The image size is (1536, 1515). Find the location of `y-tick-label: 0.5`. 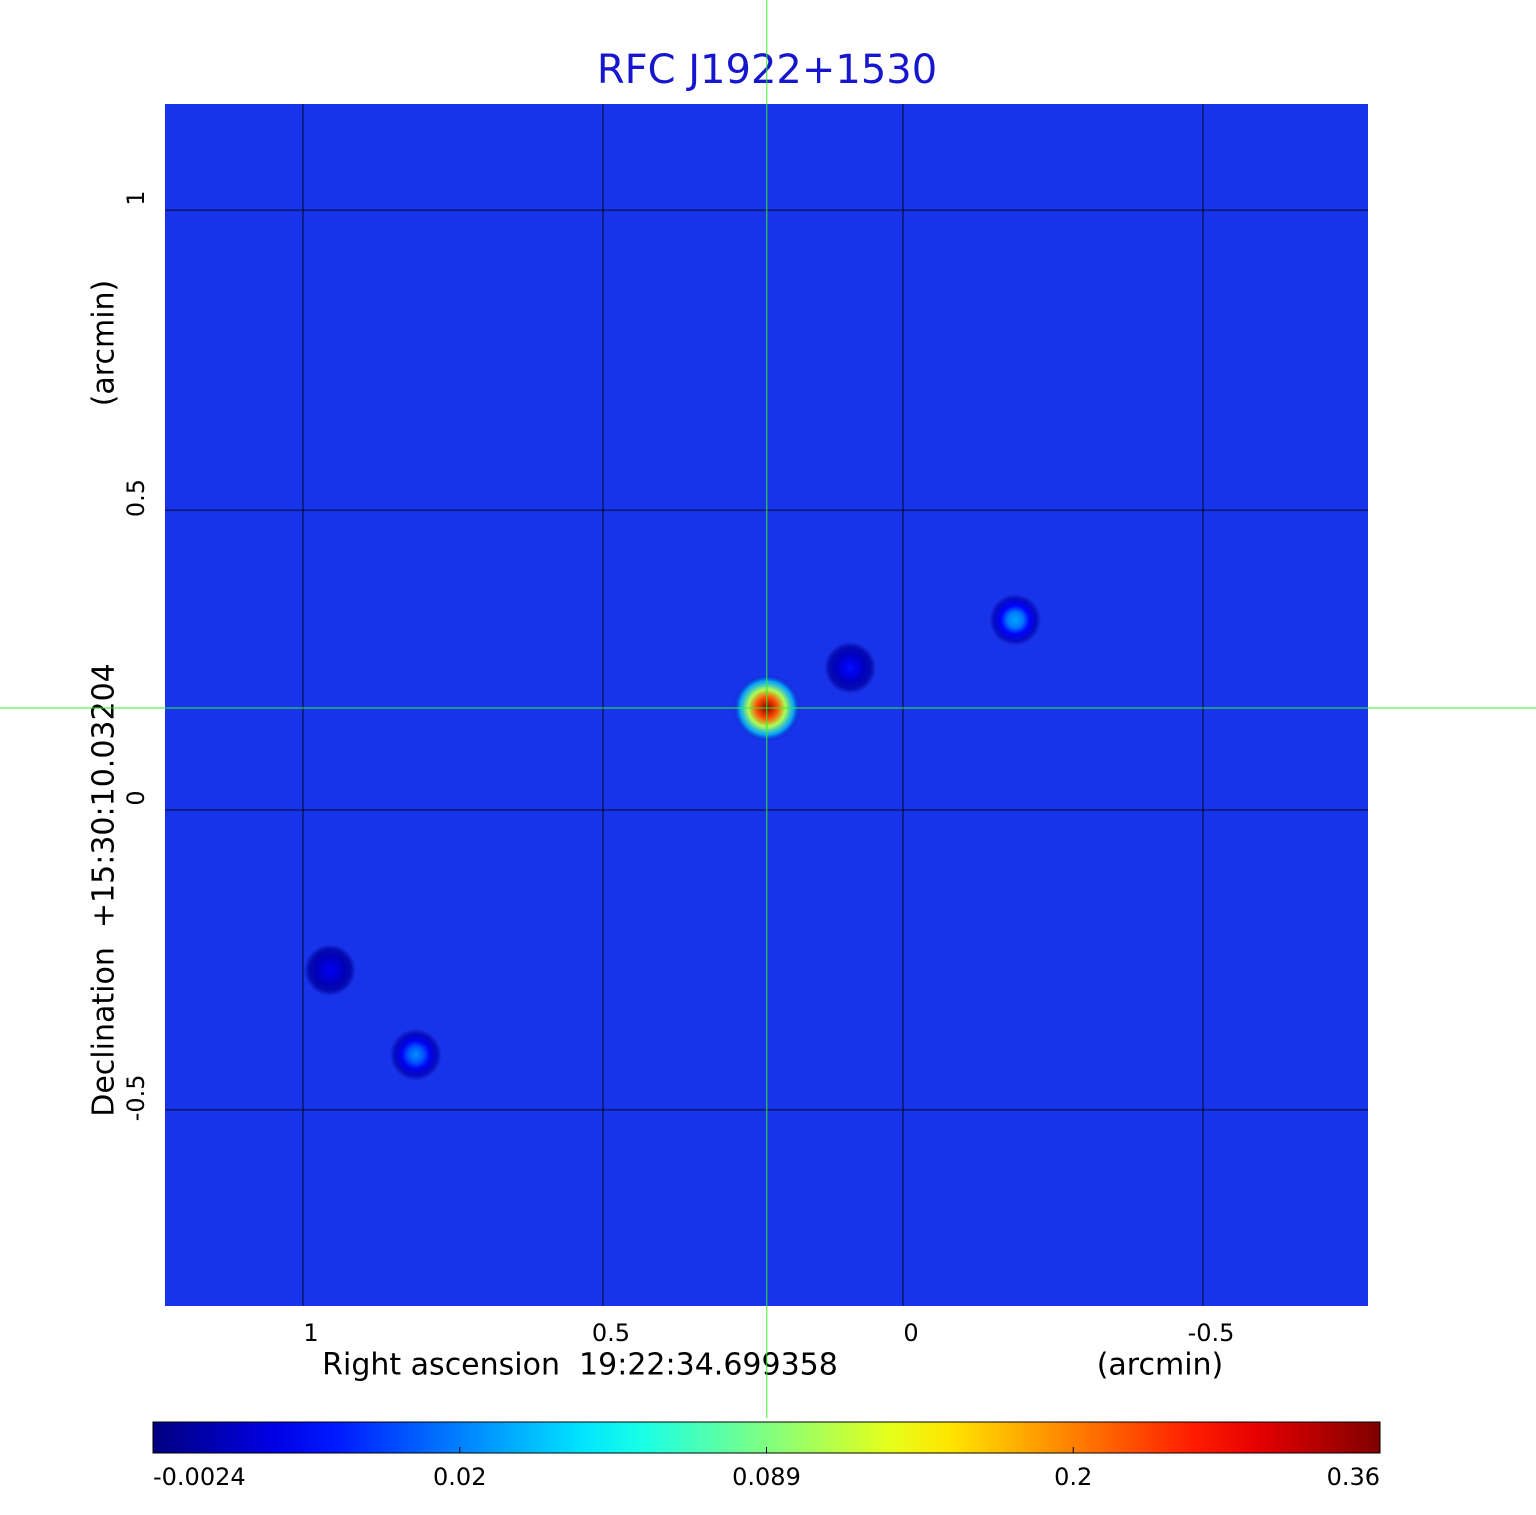

y-tick-label: 0.5 is located at coordinates (136, 498).